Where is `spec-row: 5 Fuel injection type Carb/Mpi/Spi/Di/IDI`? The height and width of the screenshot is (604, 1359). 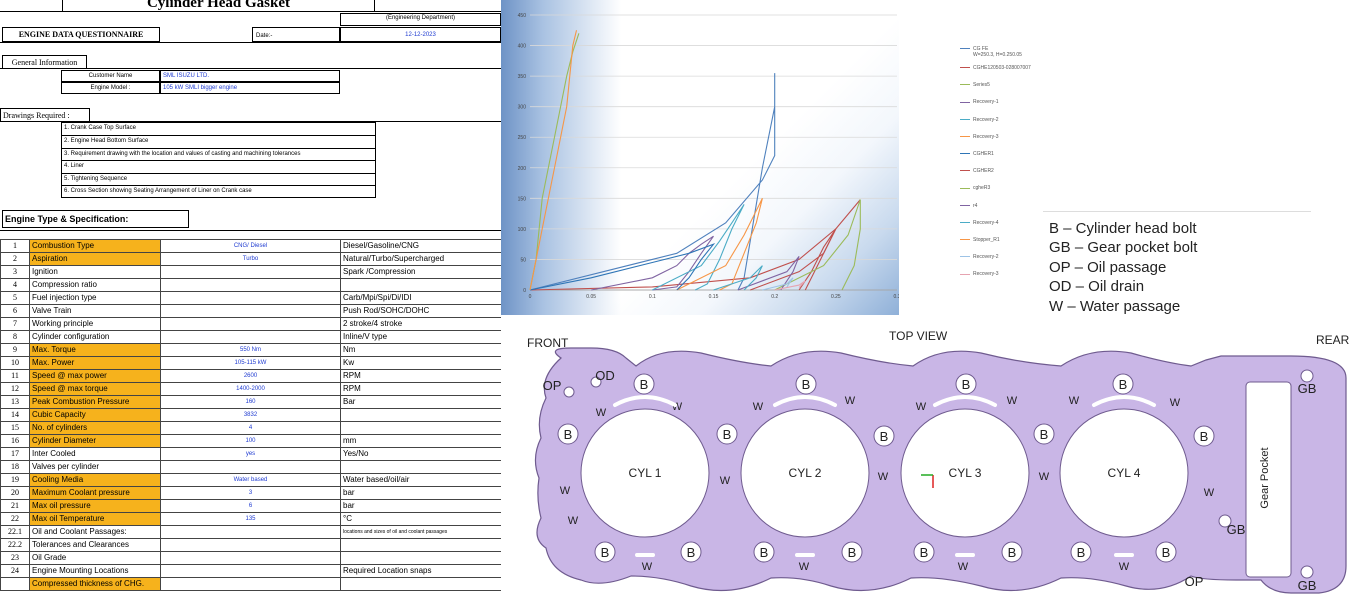 spec-row: 5 Fuel injection type Carb/Mpi/Spi/Di/IDI is located at coordinates (250, 298).